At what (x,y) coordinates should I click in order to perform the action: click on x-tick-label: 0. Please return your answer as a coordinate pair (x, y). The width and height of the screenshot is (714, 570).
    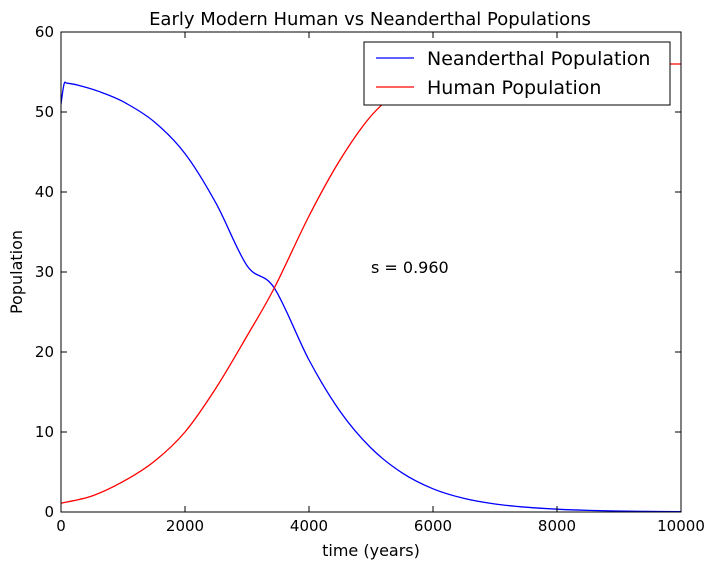
    Looking at the image, I should click on (61, 526).